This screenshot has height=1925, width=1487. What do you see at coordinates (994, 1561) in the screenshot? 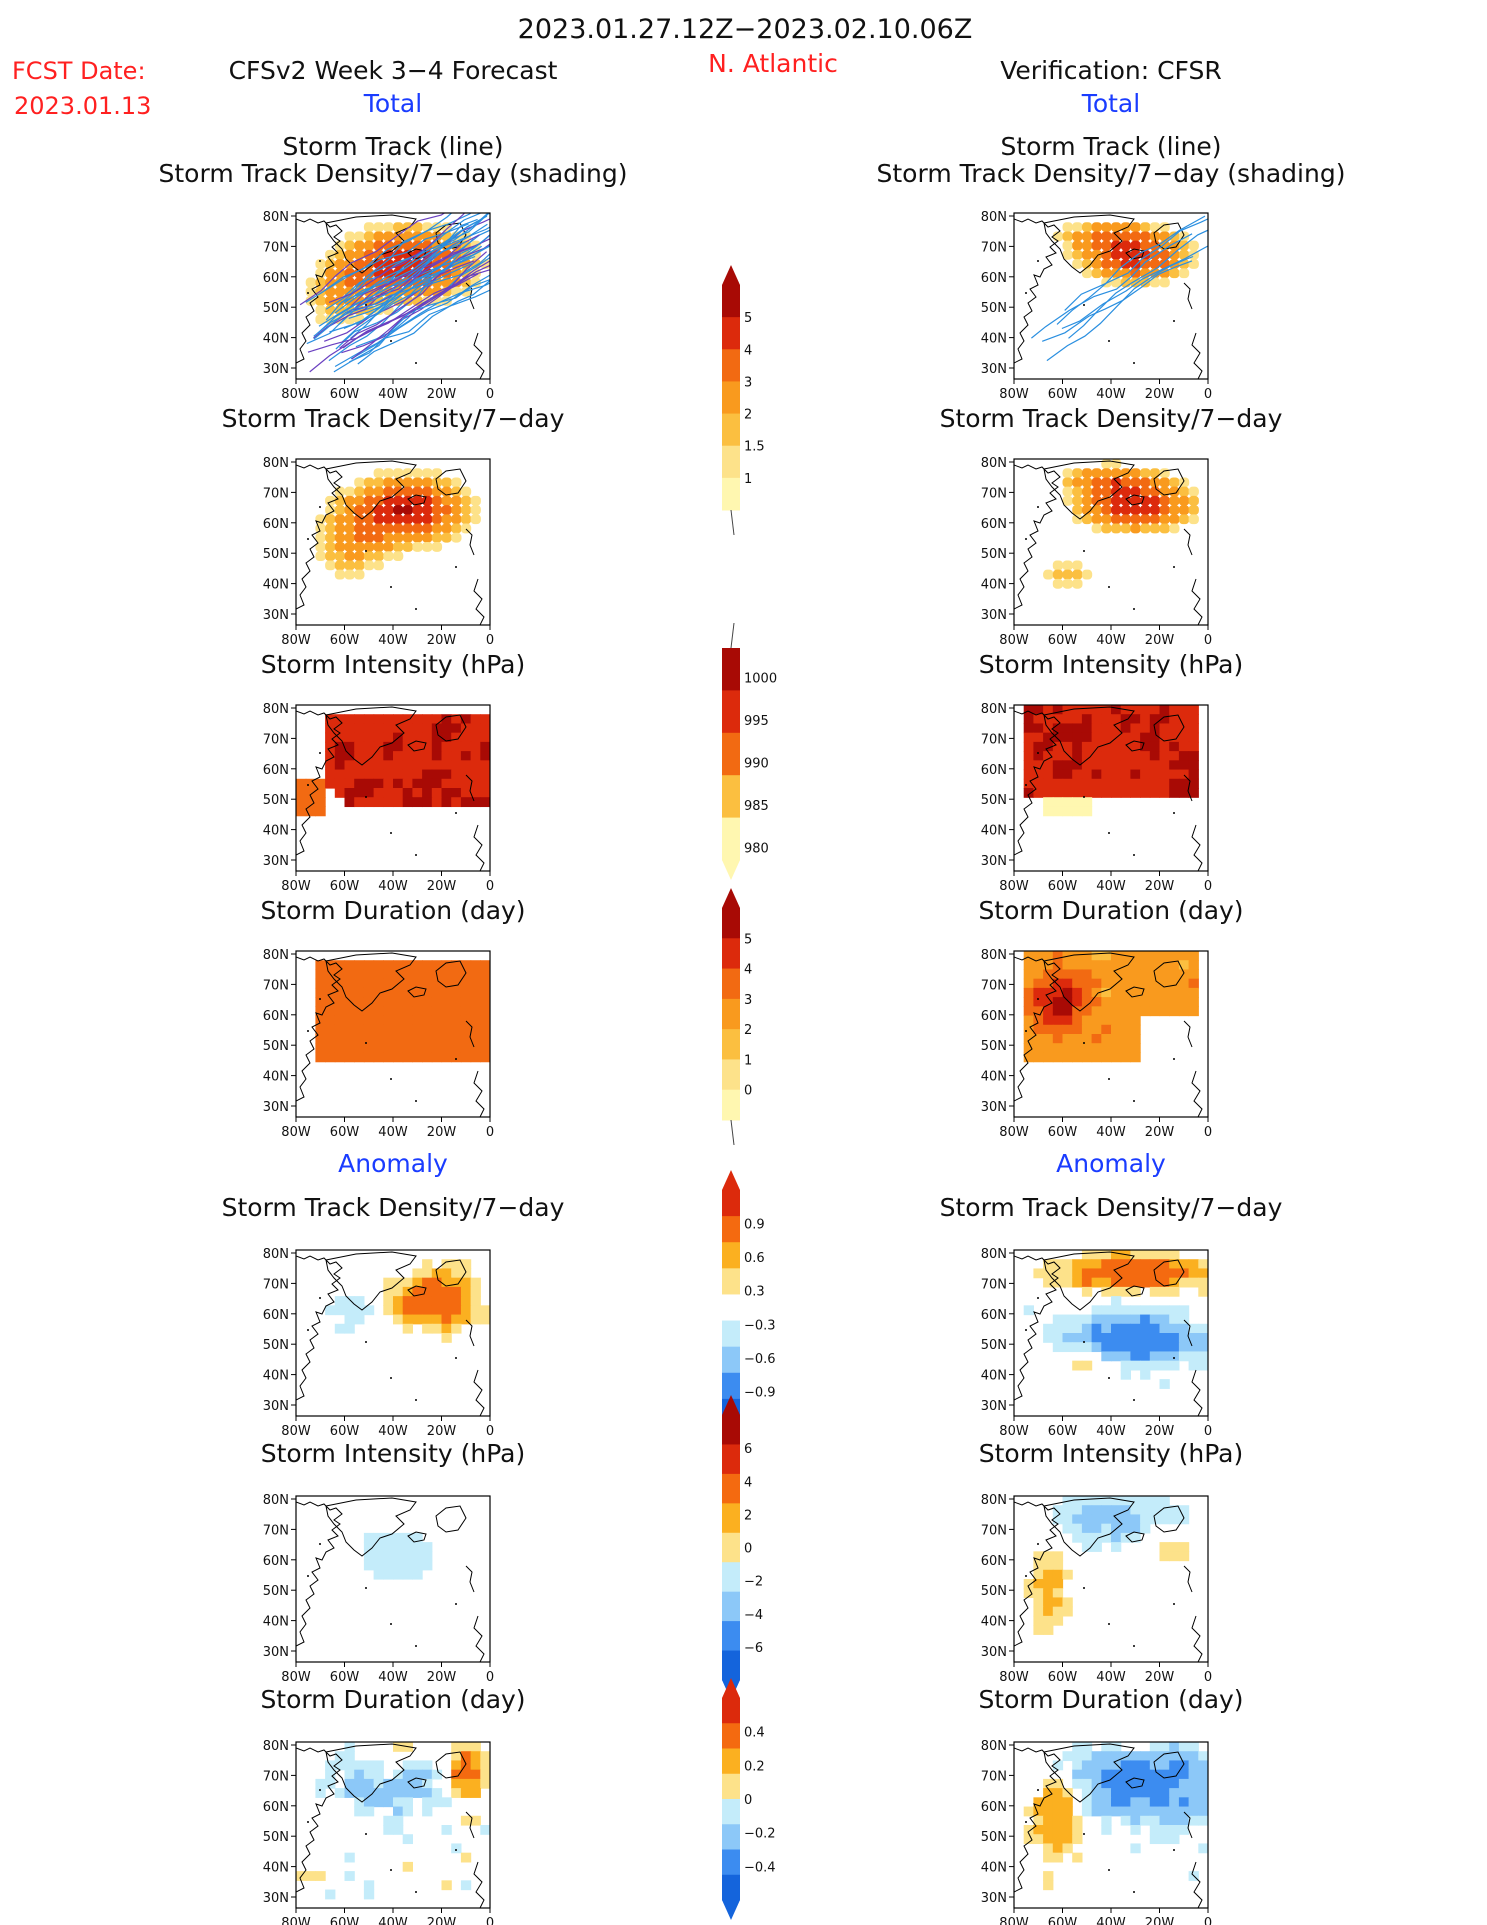
I see `ver_intensity_anom-ytick-label: 60N` at bounding box center [994, 1561].